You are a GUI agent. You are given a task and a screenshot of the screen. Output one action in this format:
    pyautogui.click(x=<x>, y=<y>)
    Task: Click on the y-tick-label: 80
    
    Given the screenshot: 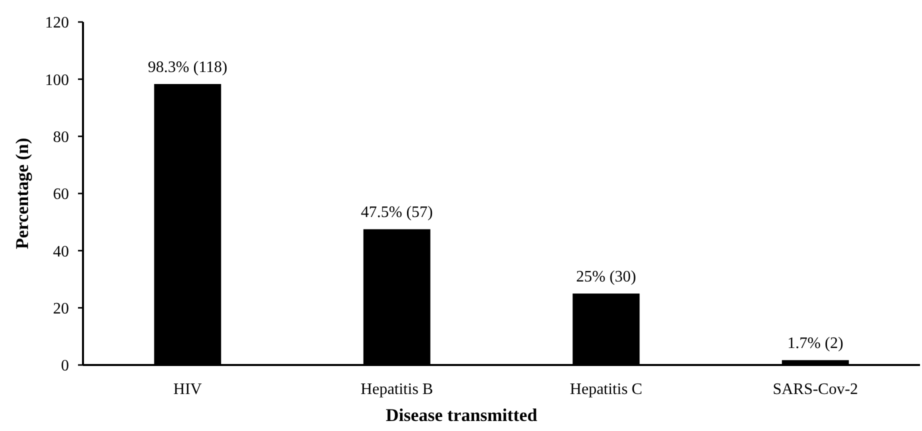 What is the action you would take?
    pyautogui.click(x=61, y=137)
    